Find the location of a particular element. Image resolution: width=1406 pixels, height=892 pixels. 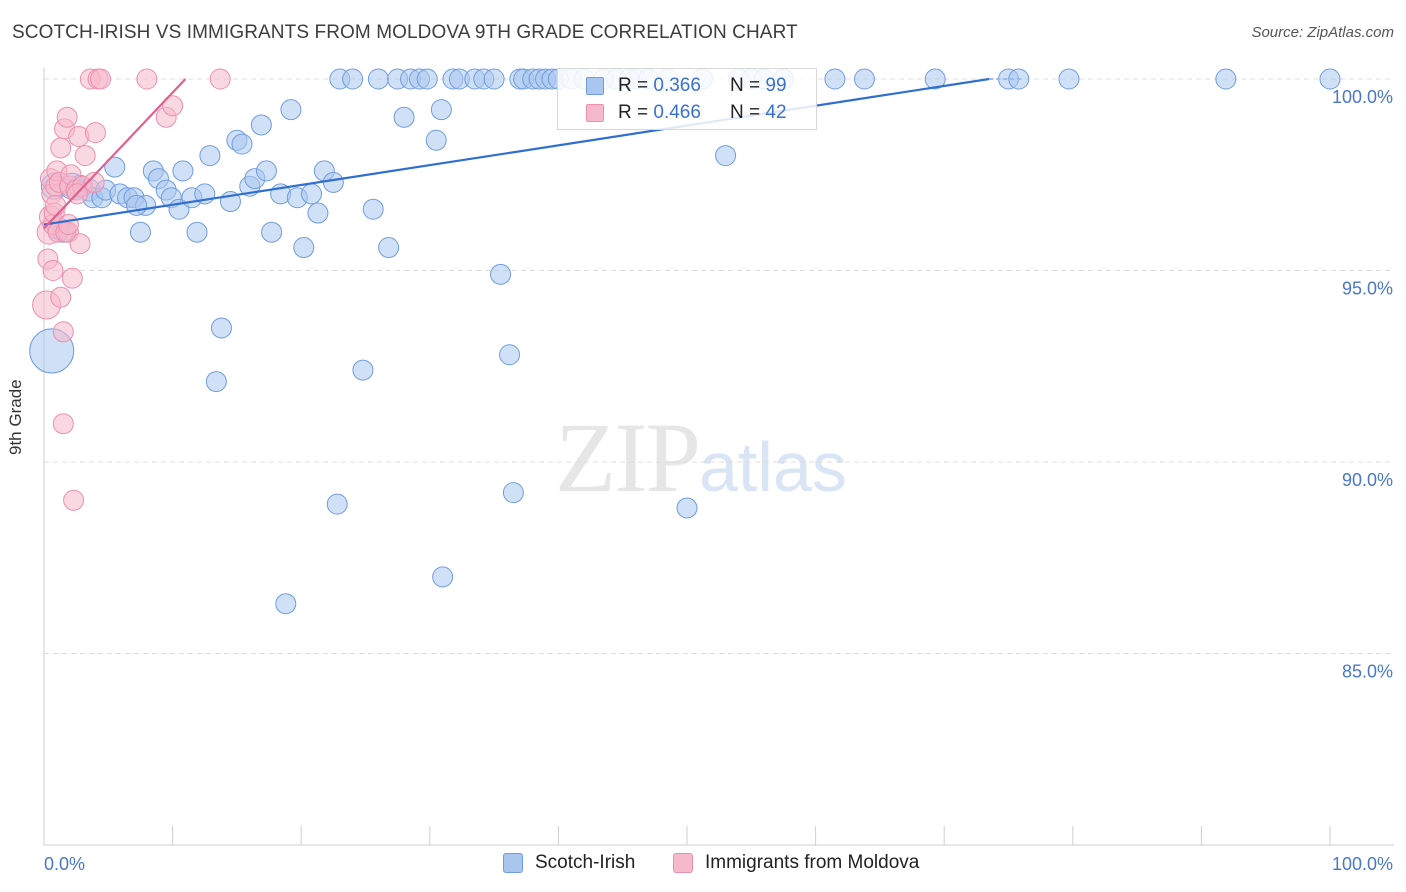

bottom-legend-label-blue: Scotch-Irish is located at coordinates (585, 862).